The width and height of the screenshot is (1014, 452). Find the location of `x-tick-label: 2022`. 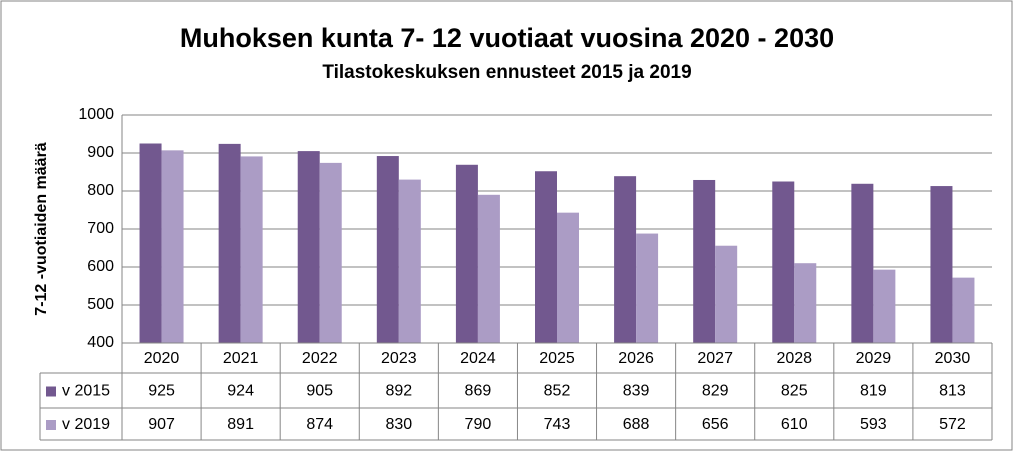

x-tick-label: 2022 is located at coordinates (320, 358).